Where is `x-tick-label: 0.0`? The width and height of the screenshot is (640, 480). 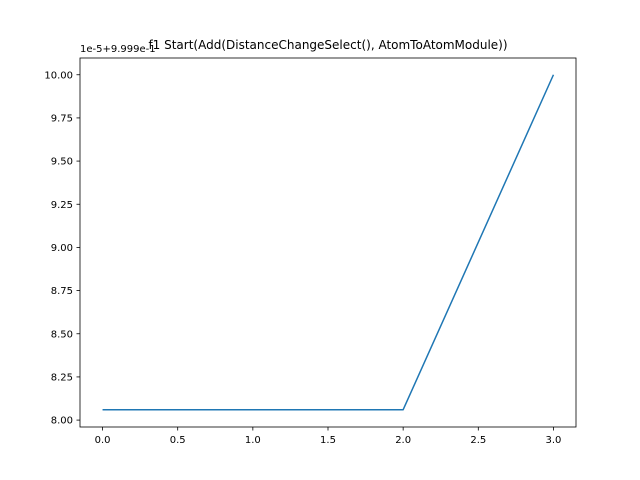 x-tick-label: 0.0 is located at coordinates (103, 440).